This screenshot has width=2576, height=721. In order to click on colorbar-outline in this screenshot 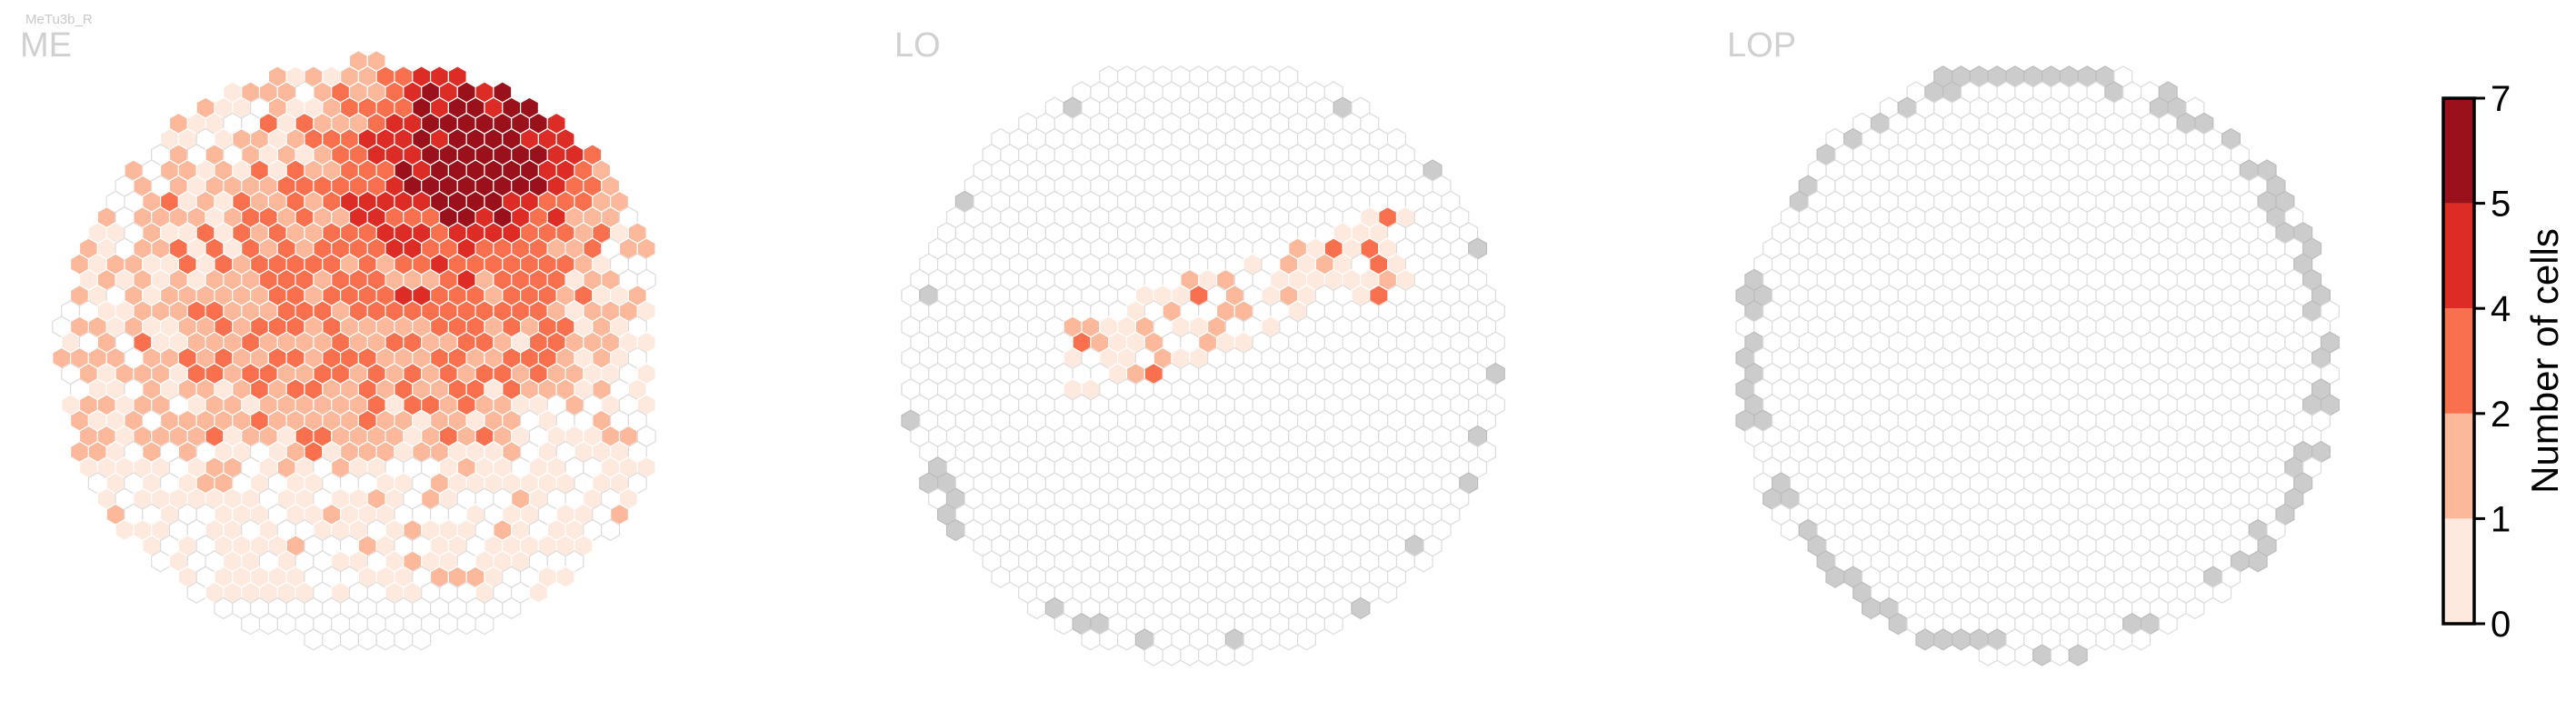, I will do `click(2458, 361)`.